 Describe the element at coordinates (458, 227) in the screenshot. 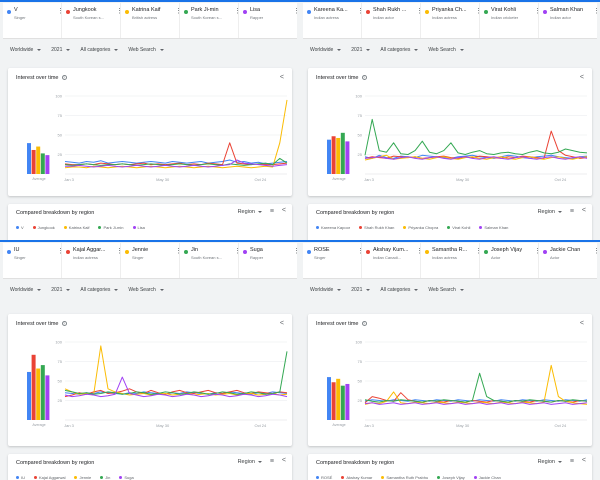

I see `legend-item: Virat Kohli` at that location.